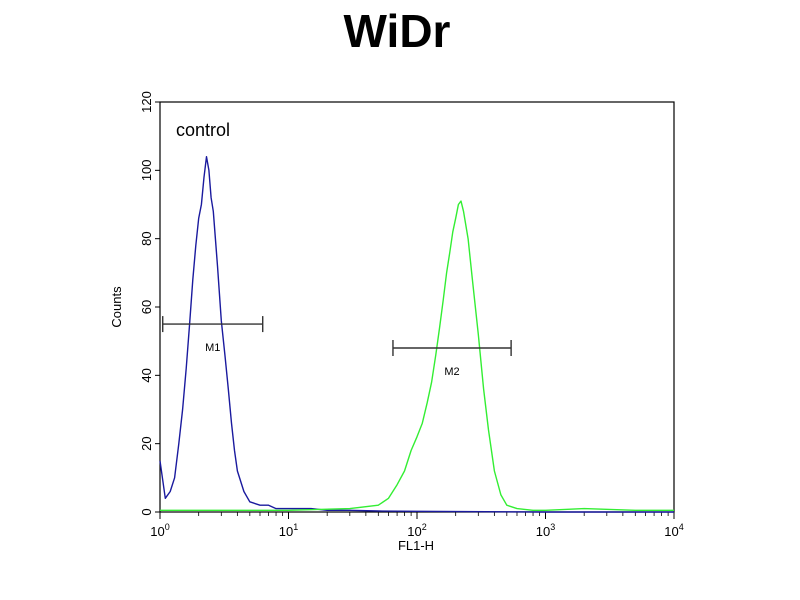 Image resolution: width=800 pixels, height=600 pixels. I want to click on x-axis: 10⁰ 10¹ 10² 10³ 10⁴, so click(417, 525).